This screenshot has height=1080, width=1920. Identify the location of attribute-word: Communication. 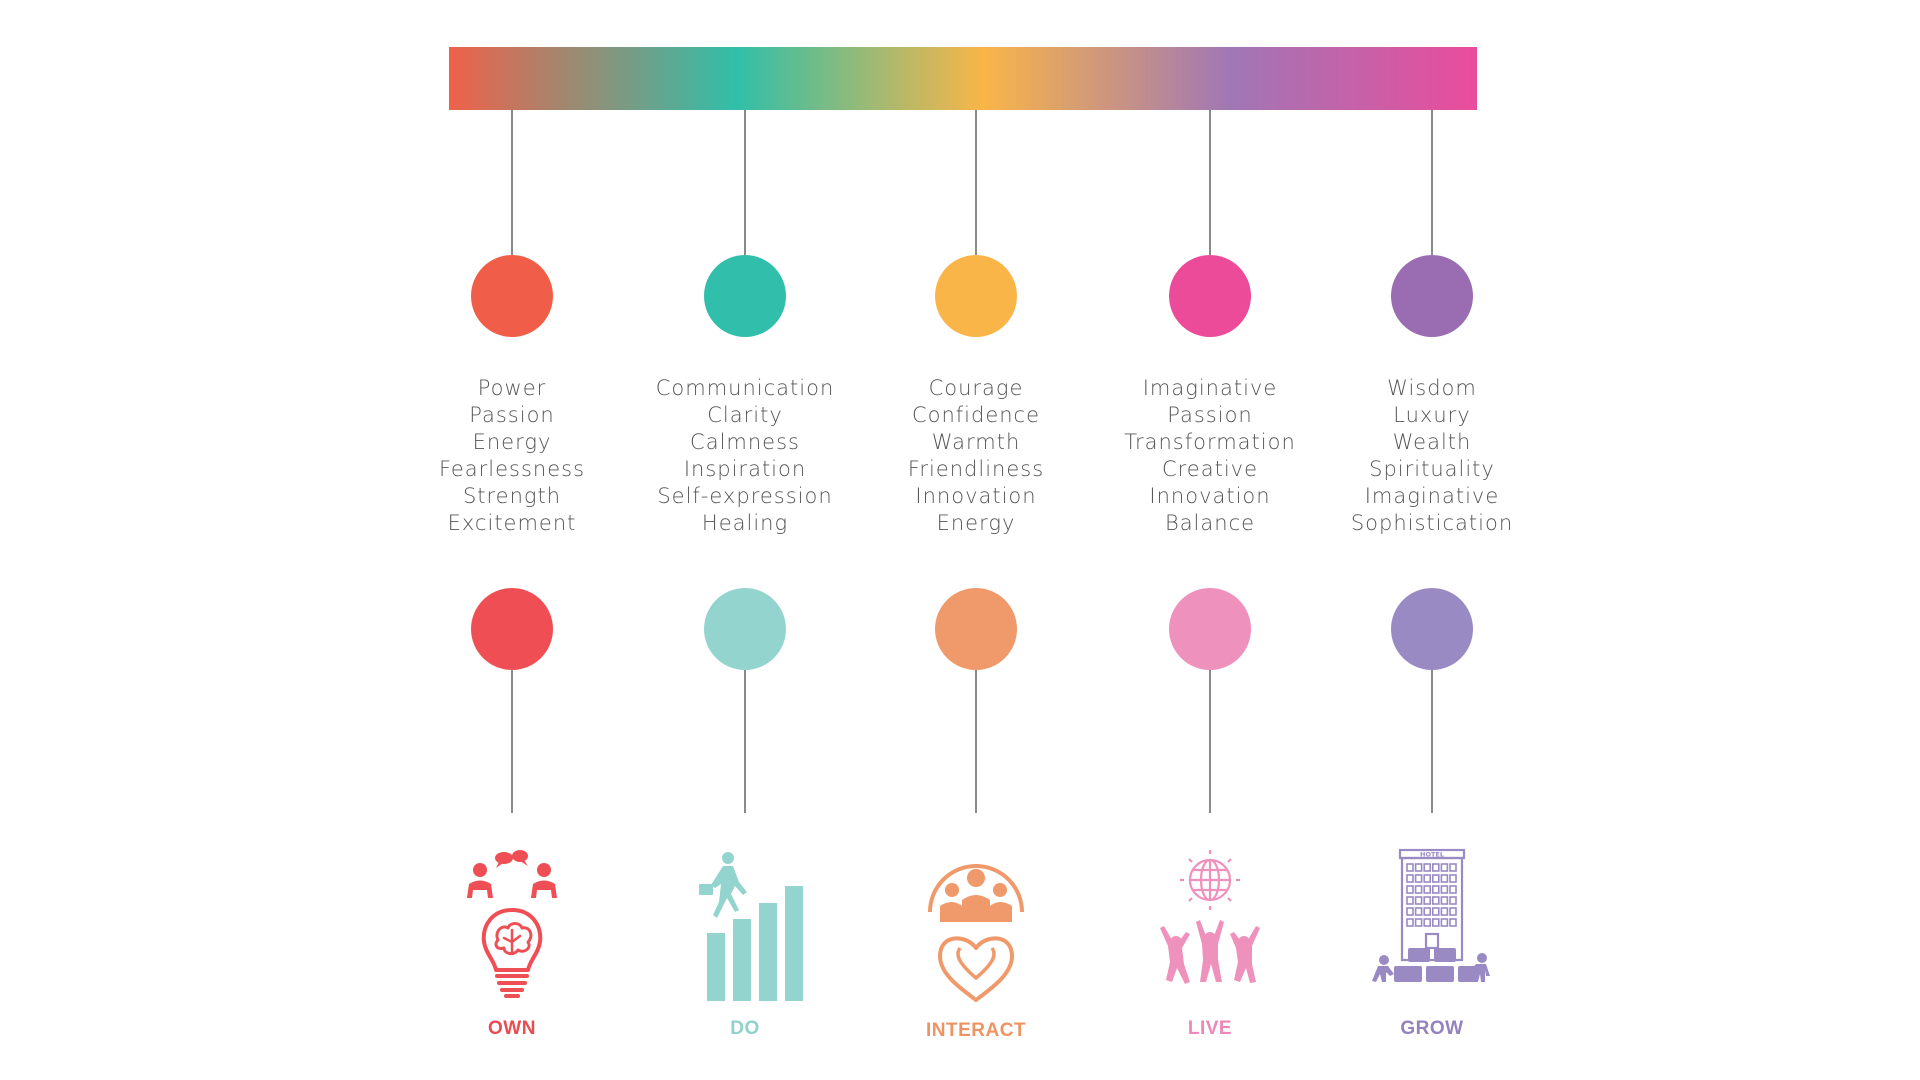
(745, 388).